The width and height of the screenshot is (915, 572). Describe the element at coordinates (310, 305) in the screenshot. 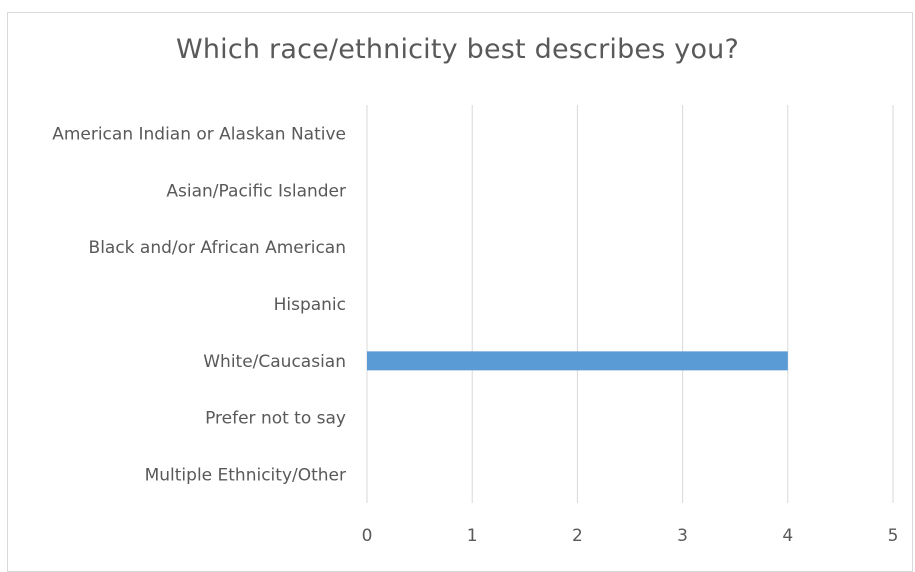

I see `category-label: Hispanic` at that location.